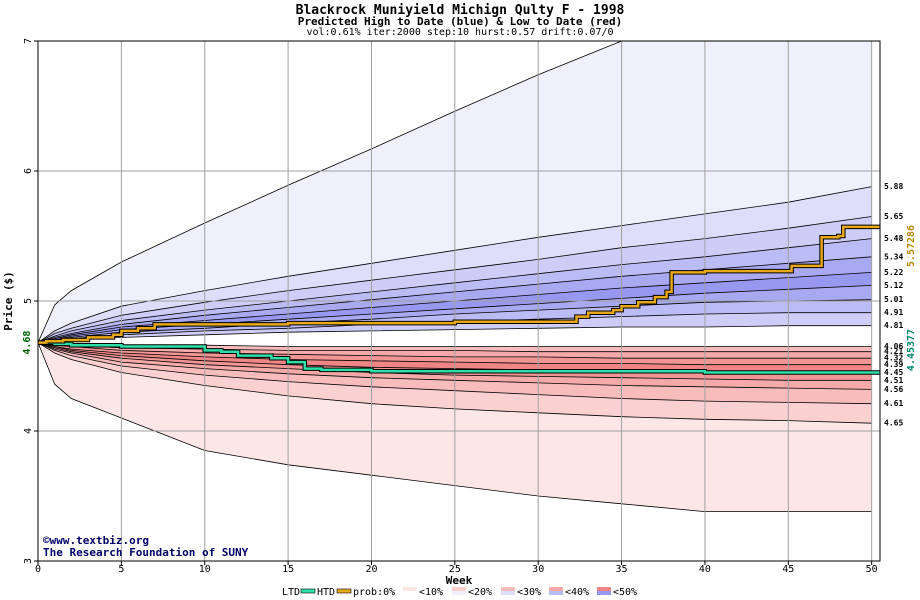  Describe the element at coordinates (28, 561) in the screenshot. I see `y-tick-label: 3` at that location.